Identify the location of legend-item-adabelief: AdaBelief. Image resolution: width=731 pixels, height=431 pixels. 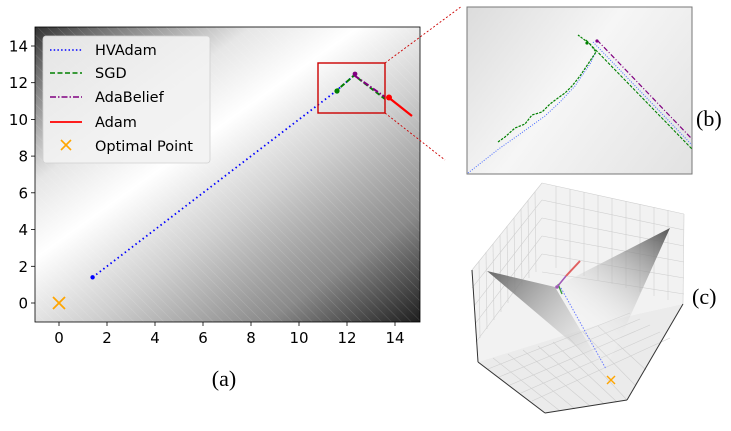
(107, 98).